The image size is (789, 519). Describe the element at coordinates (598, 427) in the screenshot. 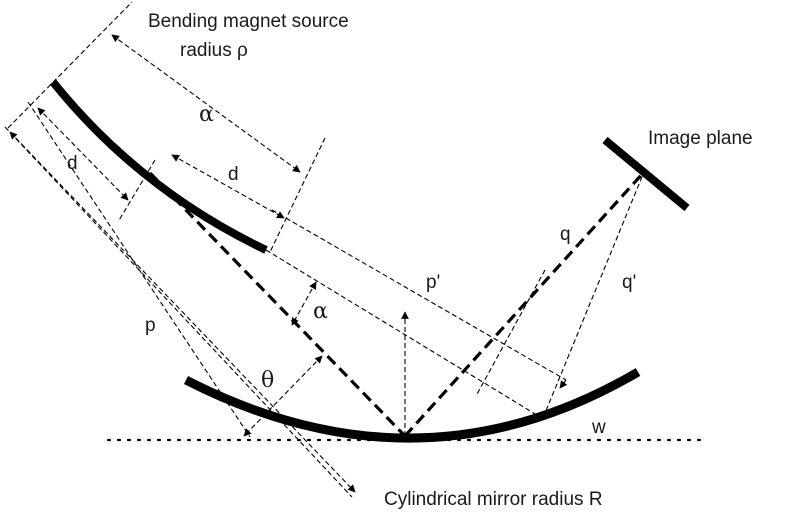

I see `w-label: w` at that location.